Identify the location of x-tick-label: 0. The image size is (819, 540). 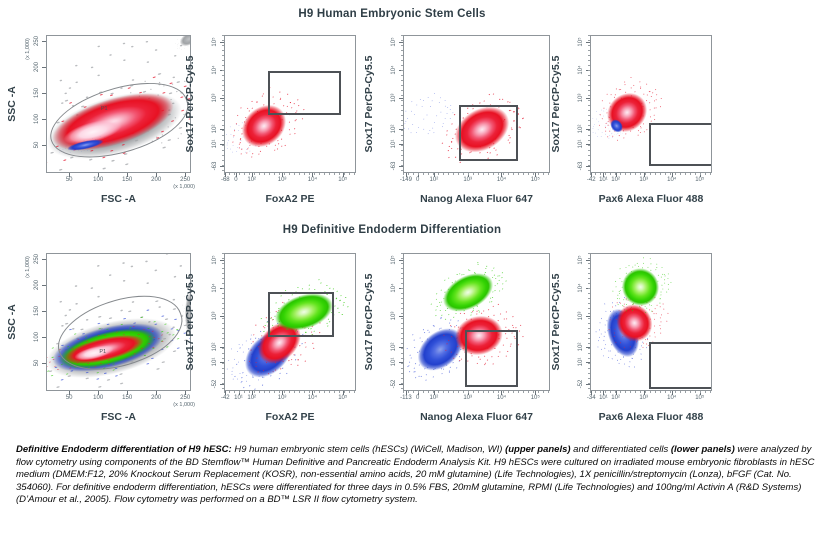
(418, 398).